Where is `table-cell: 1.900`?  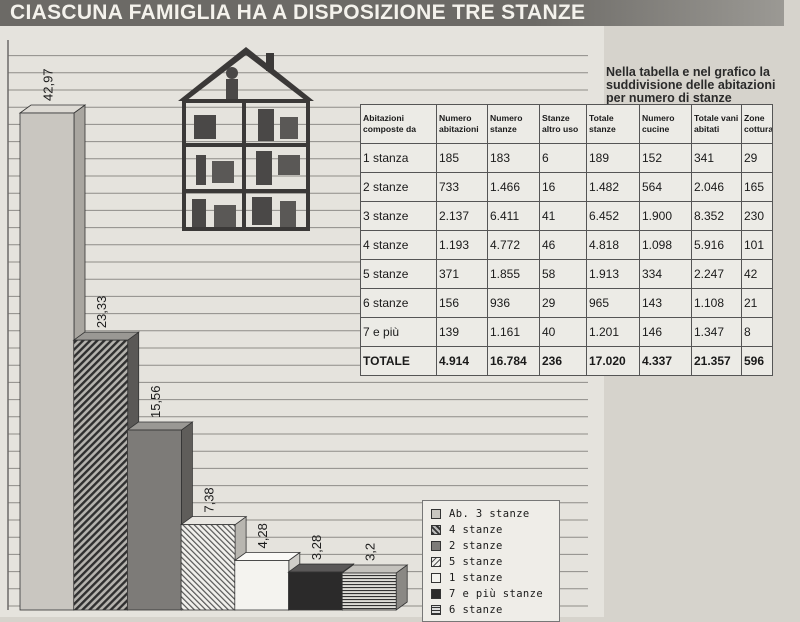 table-cell: 1.900 is located at coordinates (665, 216).